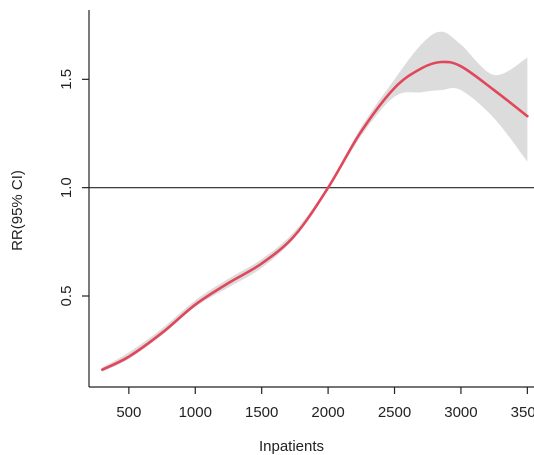 The height and width of the screenshot is (455, 534). What do you see at coordinates (128, 412) in the screenshot?
I see `x-tick-label: 500` at bounding box center [128, 412].